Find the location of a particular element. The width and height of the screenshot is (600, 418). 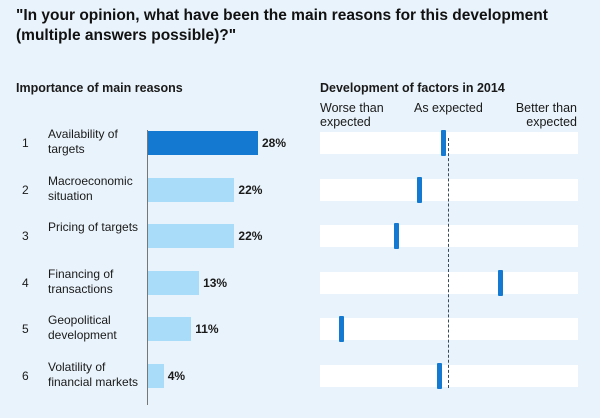

scale-label-better: Better than expected is located at coordinates (546, 115).